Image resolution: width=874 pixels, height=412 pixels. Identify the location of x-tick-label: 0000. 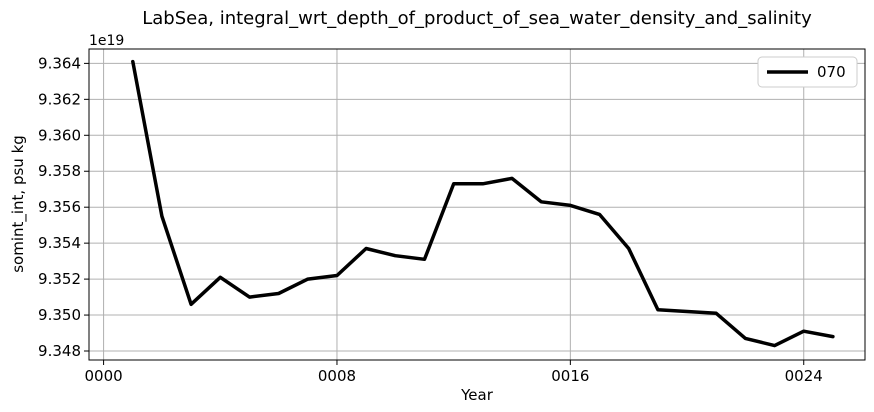
(103, 376).